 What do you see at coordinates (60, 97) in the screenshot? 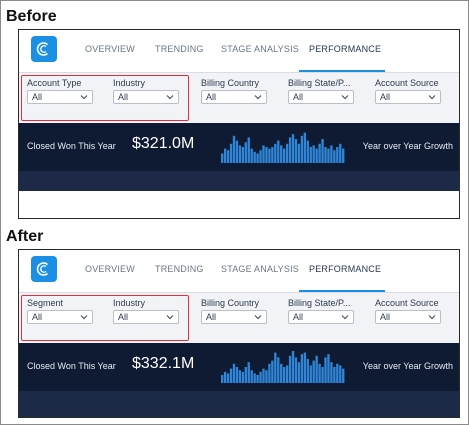
I see `account-type-select: All` at bounding box center [60, 97].